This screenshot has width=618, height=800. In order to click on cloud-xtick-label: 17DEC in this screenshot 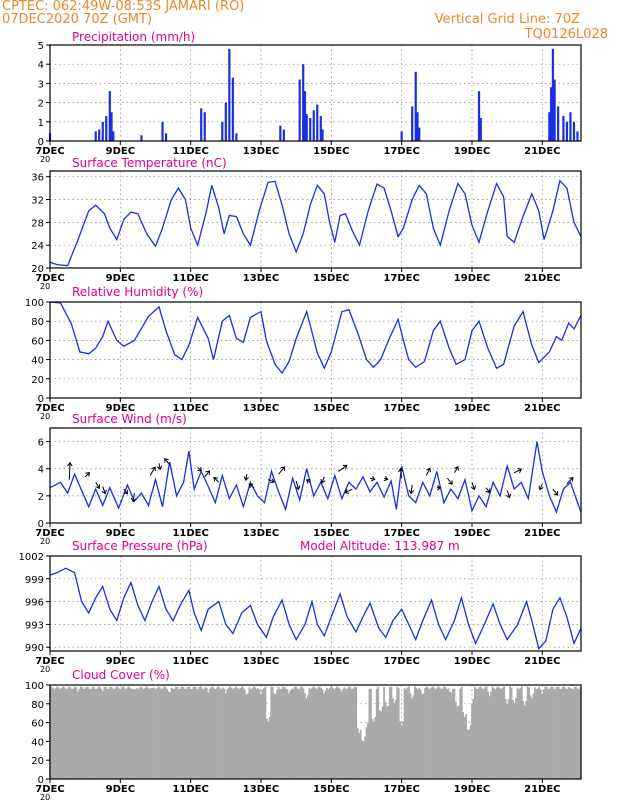, I will do `click(401, 789)`.